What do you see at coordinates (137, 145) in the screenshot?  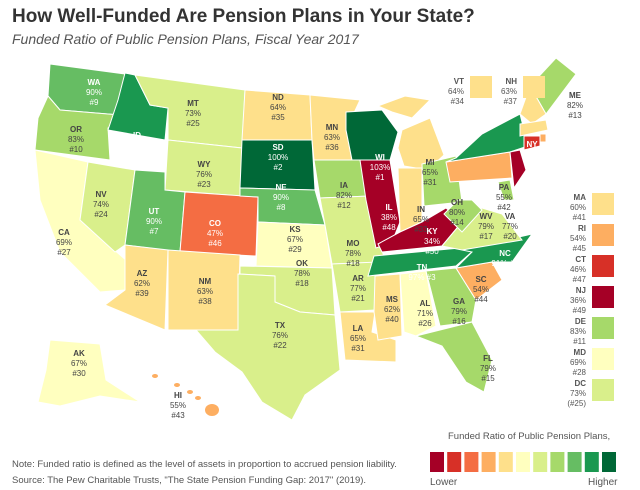 I see `funded-pct: 91%` at bounding box center [137, 145].